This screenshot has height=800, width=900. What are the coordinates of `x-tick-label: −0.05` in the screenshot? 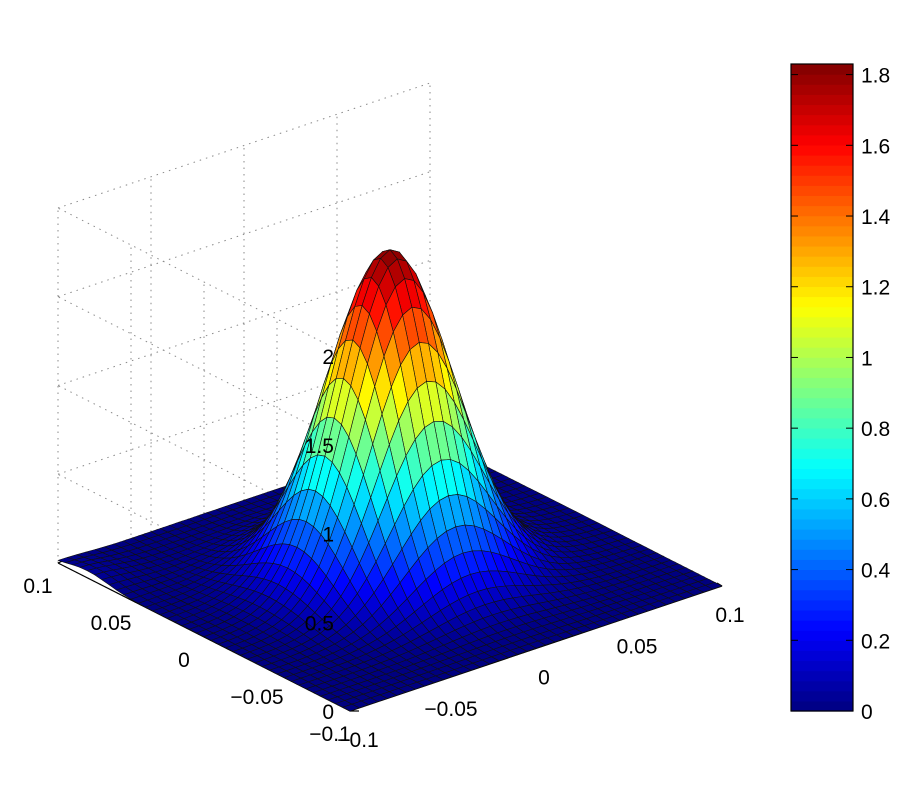 It's located at (450, 709).